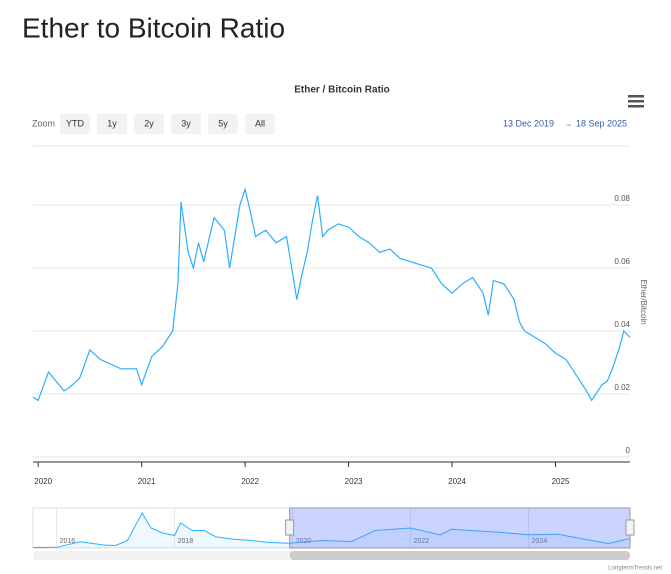 This screenshot has width=671, height=574. I want to click on x-tick-label: 2022, so click(250, 481).